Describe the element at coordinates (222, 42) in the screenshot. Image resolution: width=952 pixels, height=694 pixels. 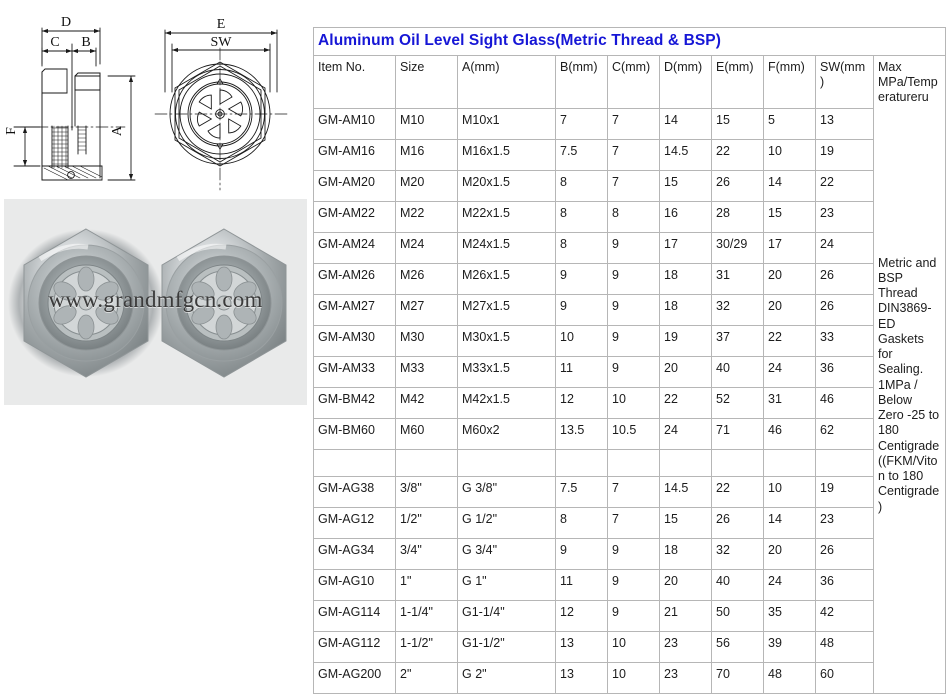
I see `dimension-label-sw: SW` at that location.